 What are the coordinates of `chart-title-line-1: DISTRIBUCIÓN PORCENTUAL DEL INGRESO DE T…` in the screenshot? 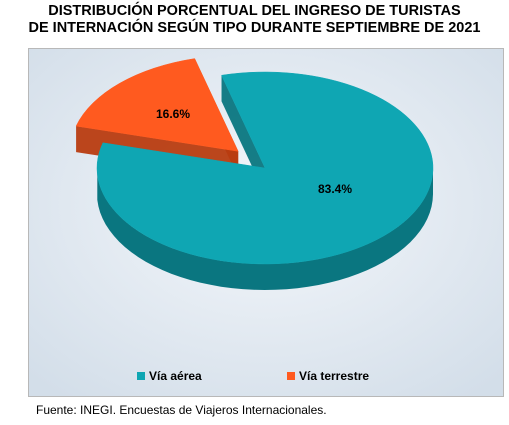 It's located at (254, 11).